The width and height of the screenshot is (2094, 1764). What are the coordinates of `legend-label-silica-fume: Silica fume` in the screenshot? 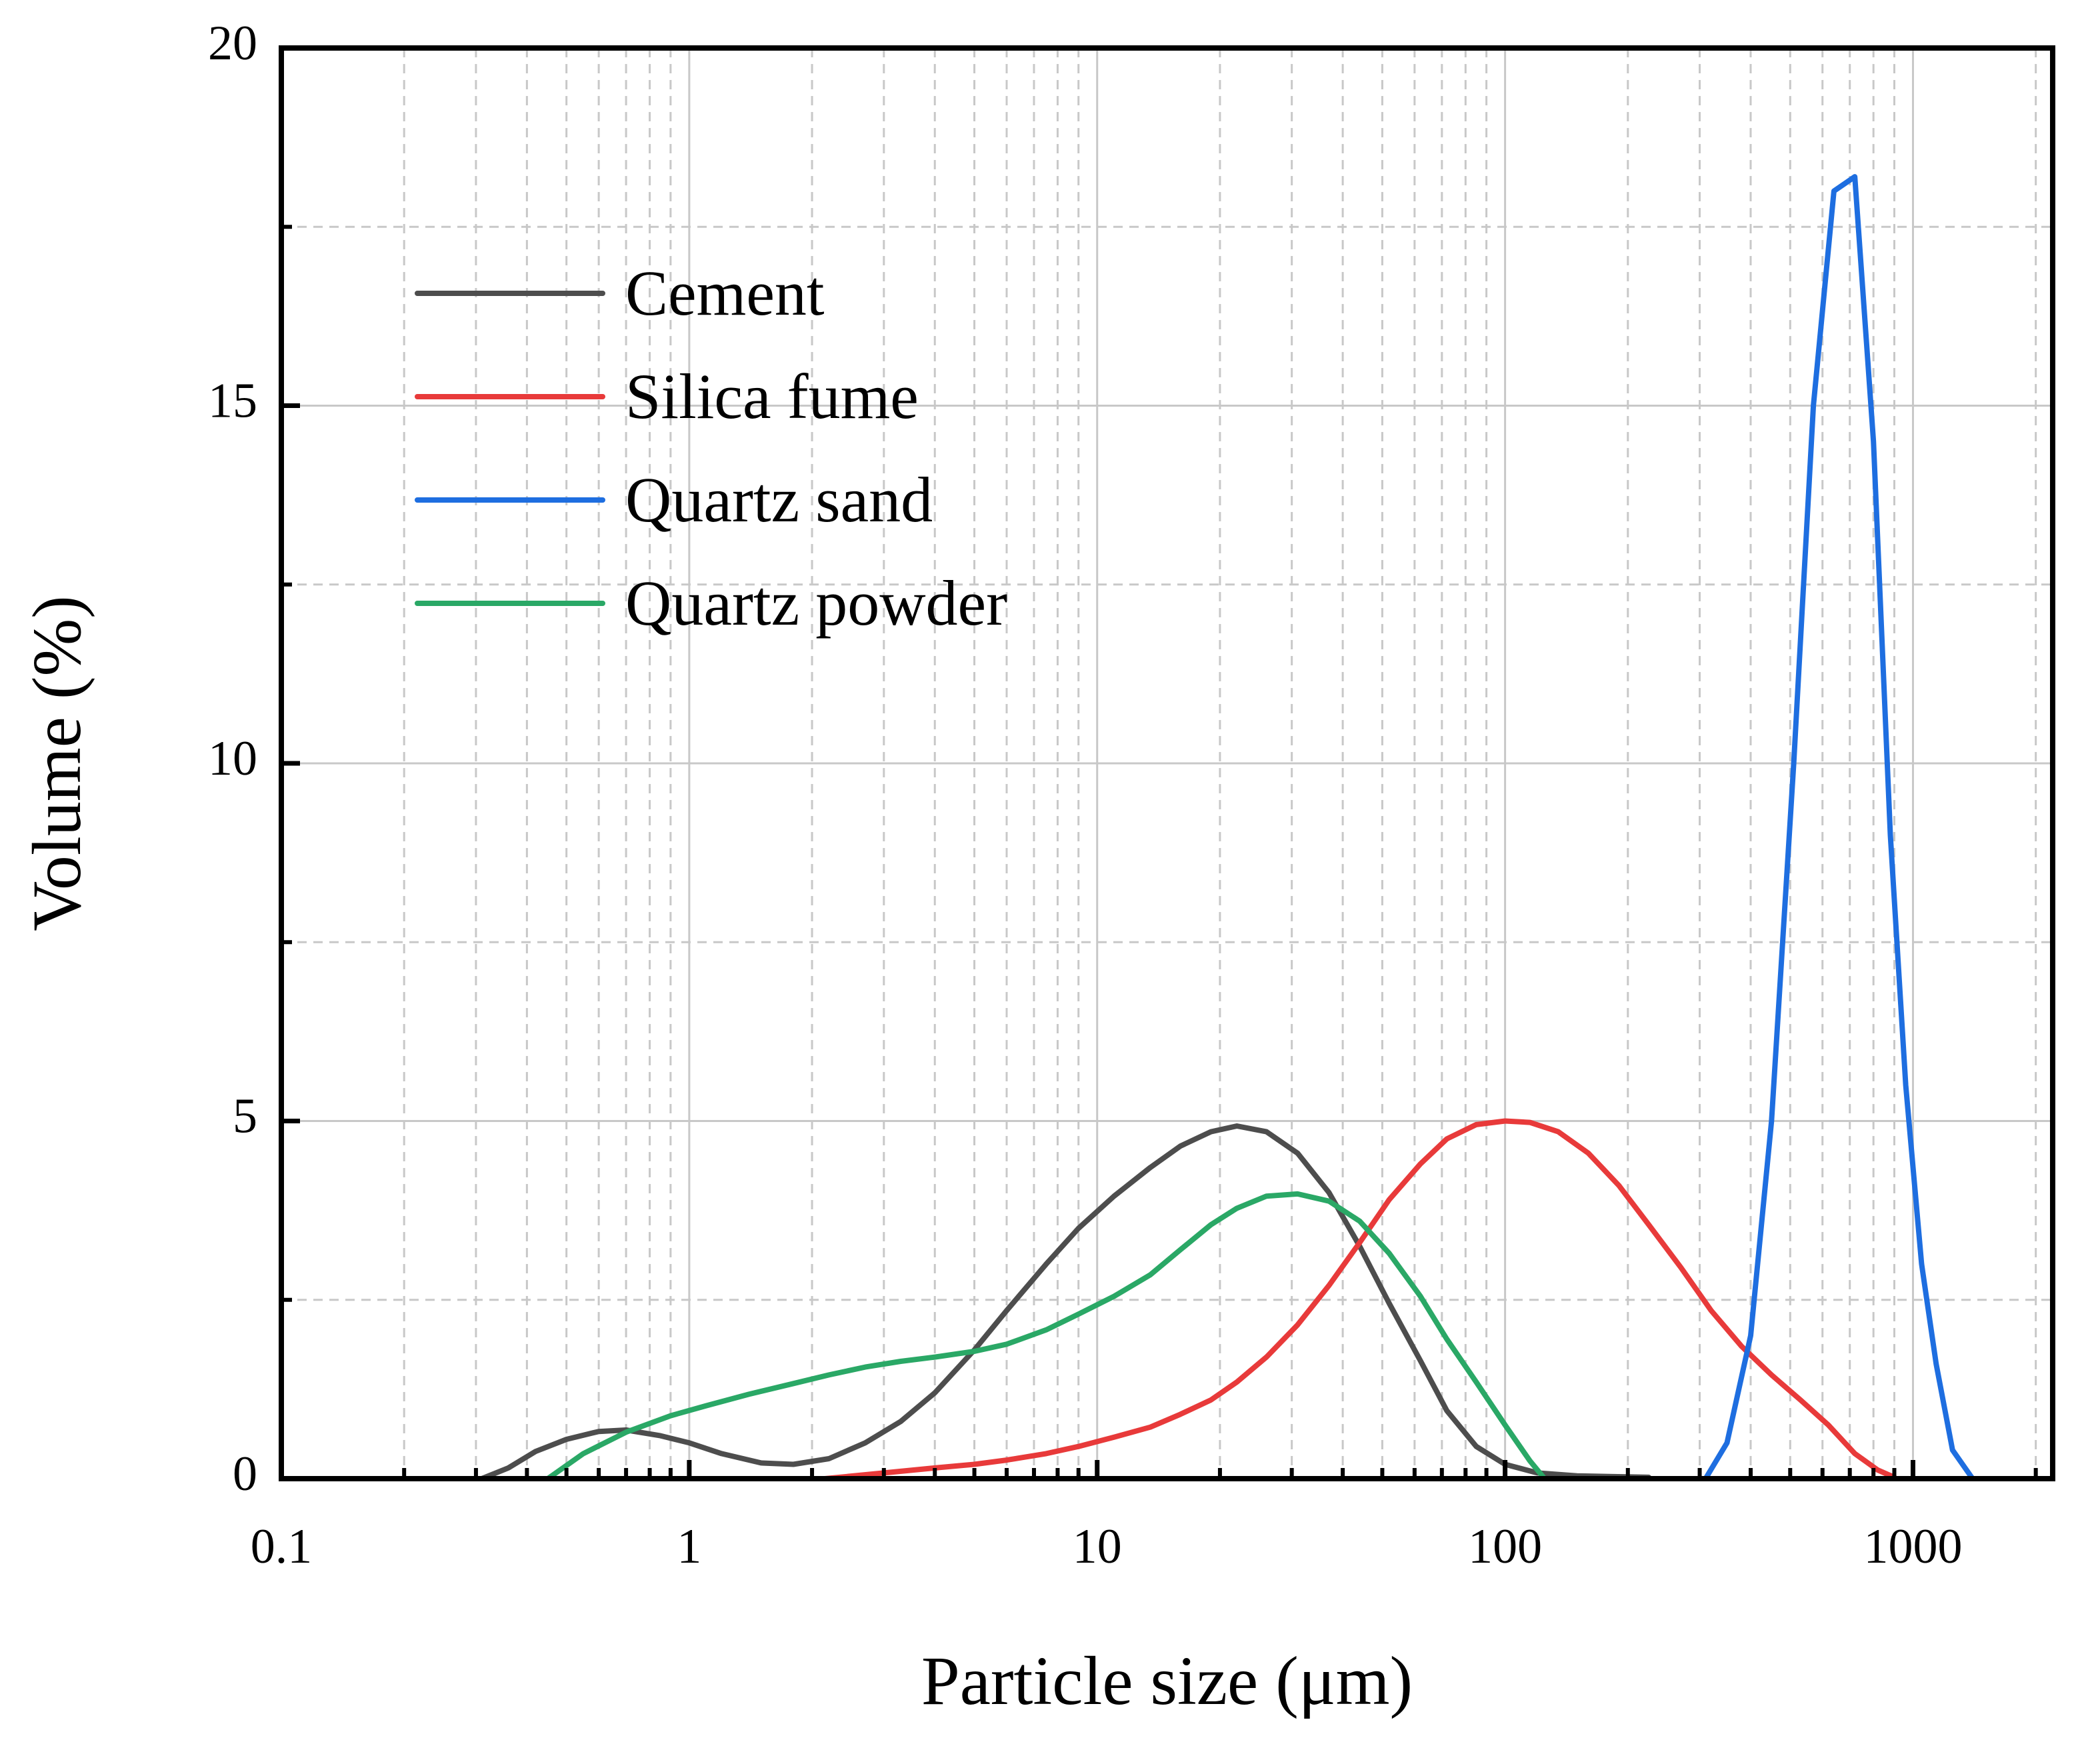 It's located at (772, 396).